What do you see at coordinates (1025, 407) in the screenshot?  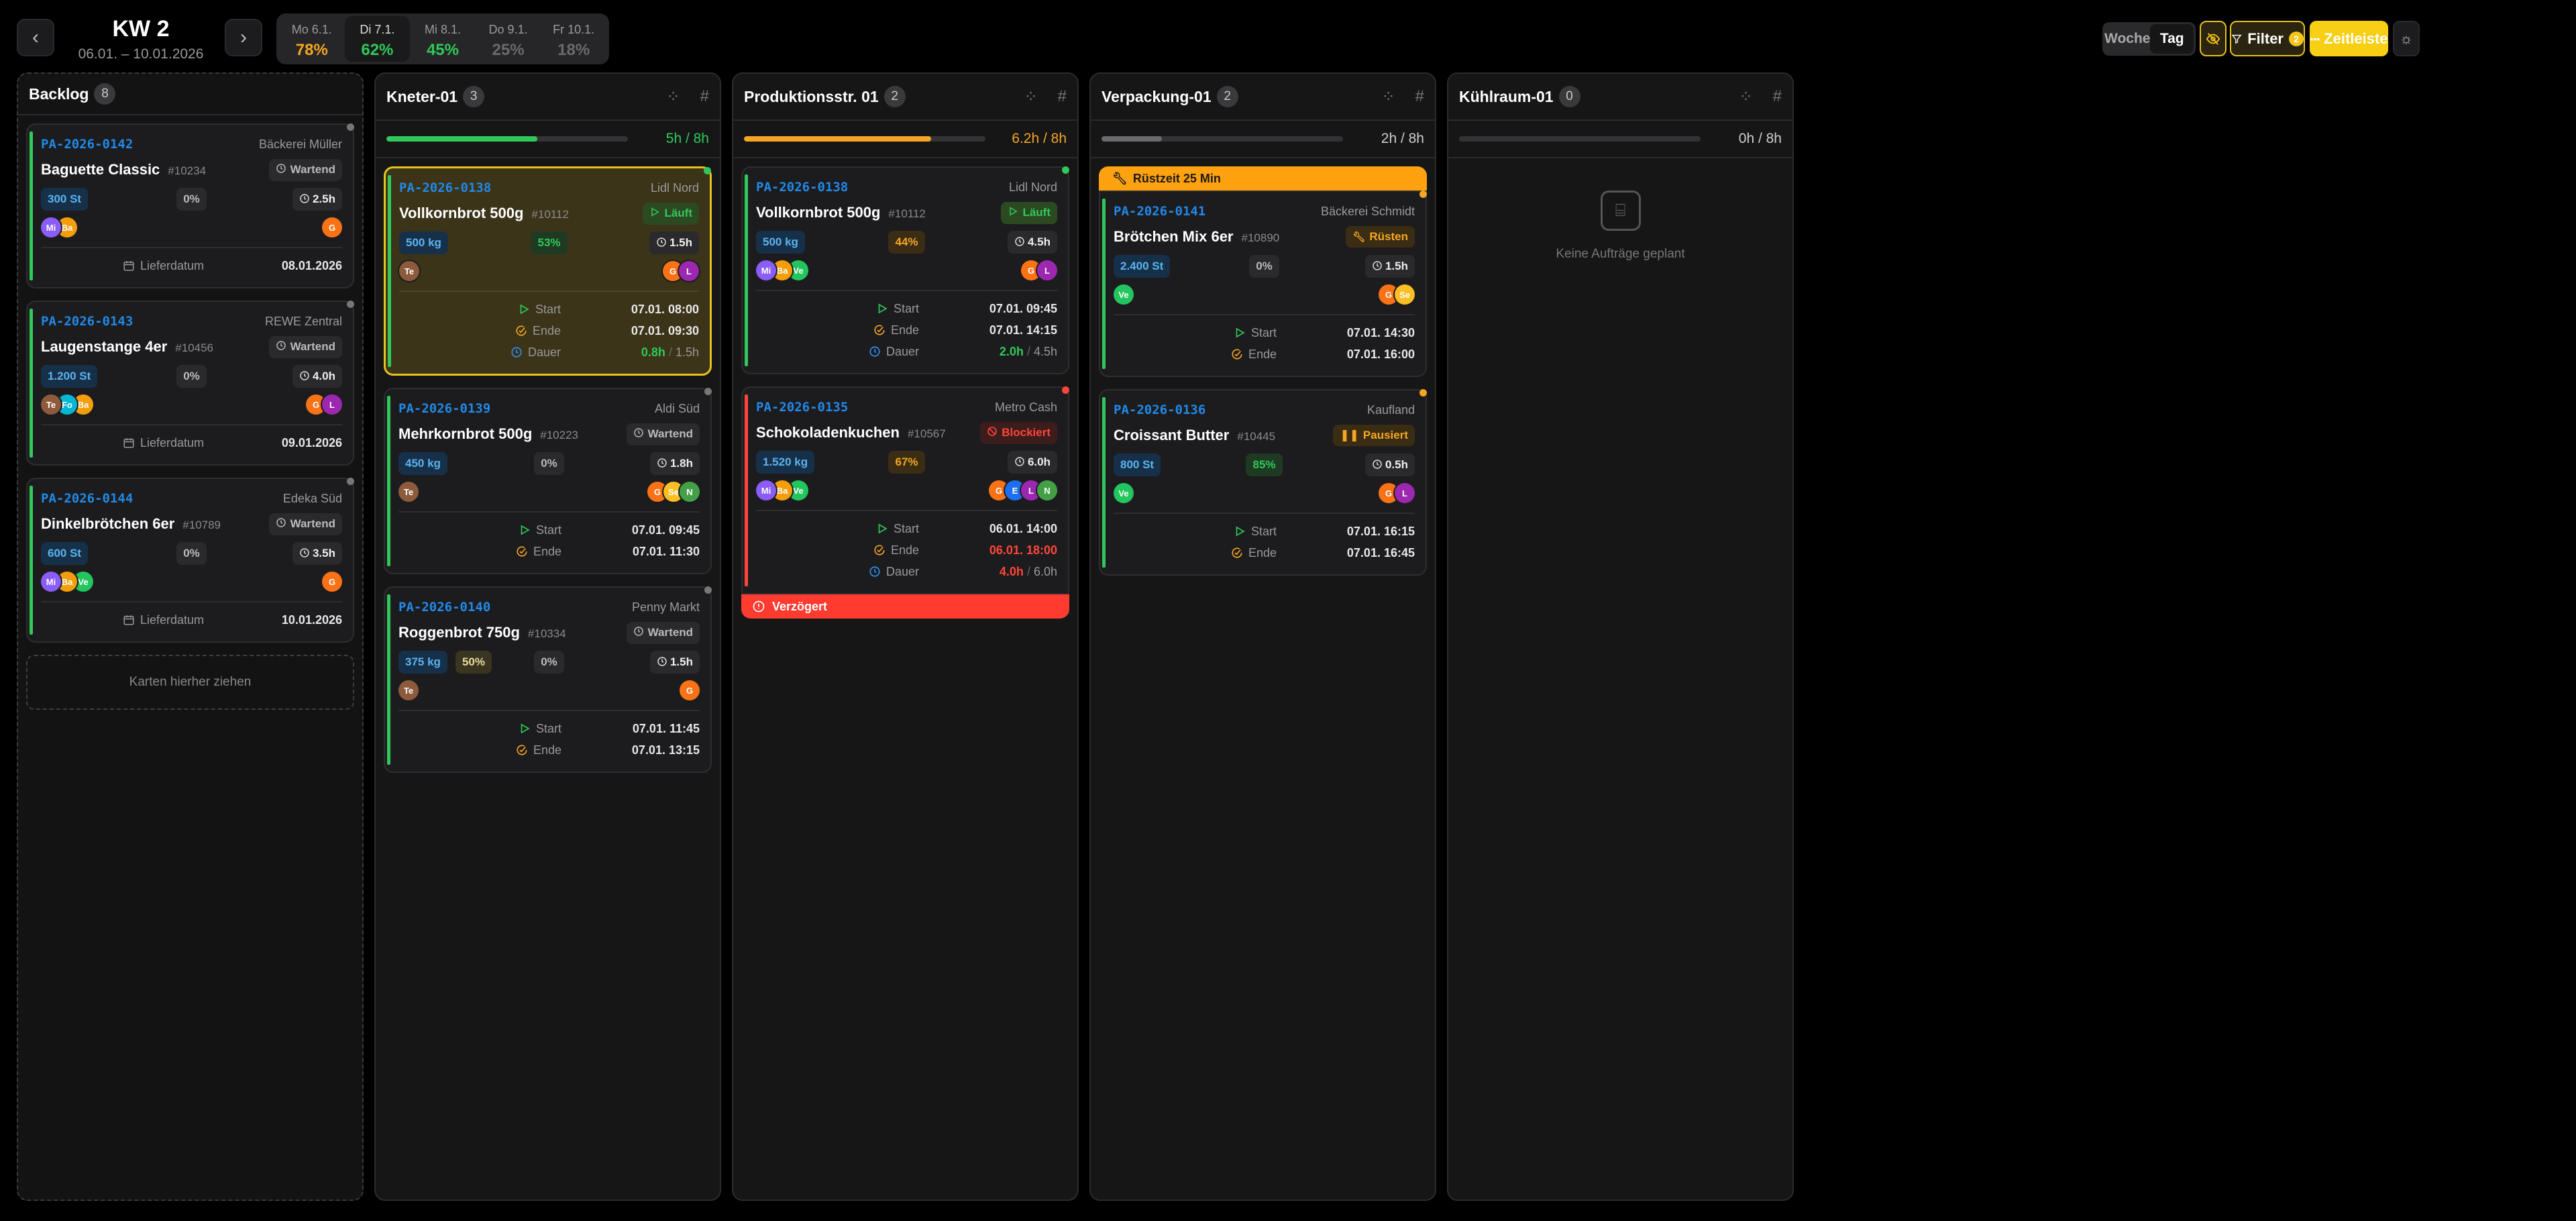 I see `customer-name: Metro Cash` at bounding box center [1025, 407].